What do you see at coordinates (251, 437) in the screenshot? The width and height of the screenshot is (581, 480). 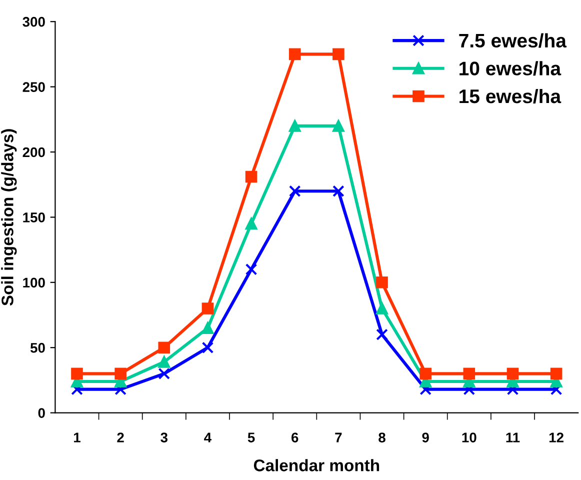 I see `x-tick-label: 5` at bounding box center [251, 437].